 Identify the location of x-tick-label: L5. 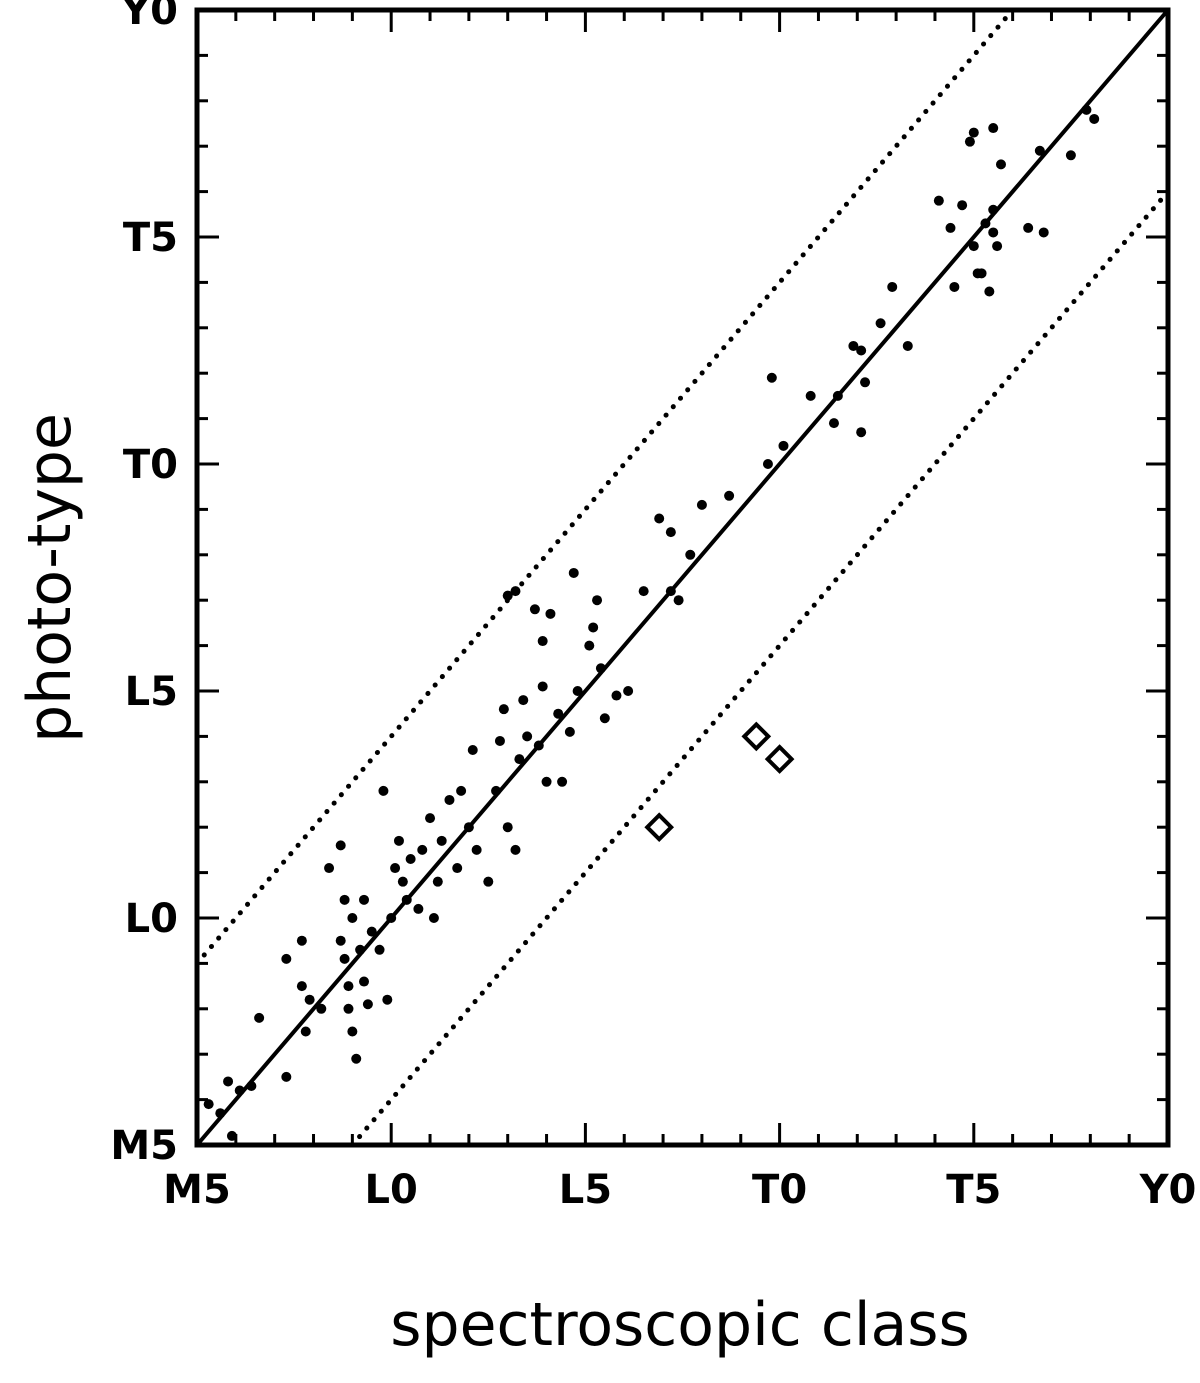
(585, 1190).